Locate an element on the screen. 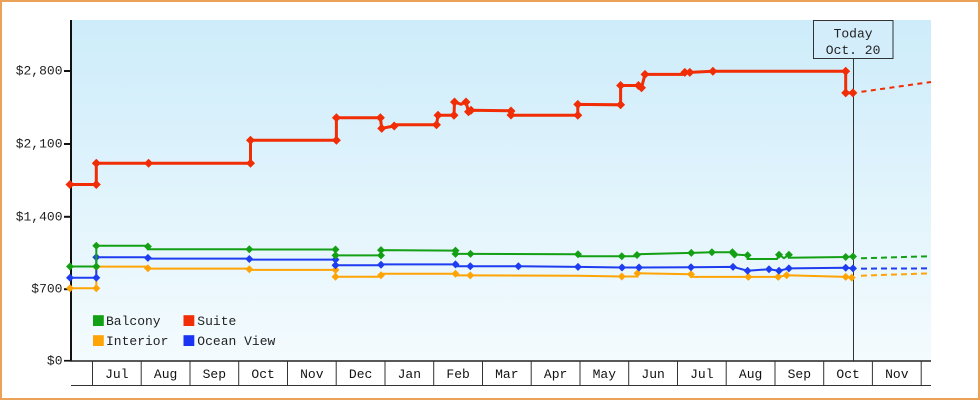 The image size is (980, 400). svg-text: Suite is located at coordinates (216, 321).